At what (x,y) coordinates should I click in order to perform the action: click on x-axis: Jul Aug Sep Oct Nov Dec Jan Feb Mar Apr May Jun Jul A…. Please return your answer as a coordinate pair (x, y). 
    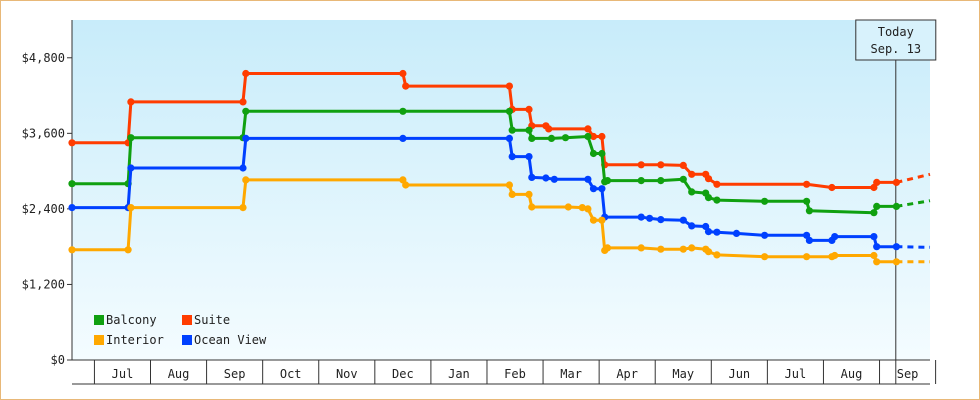
    Looking at the image, I should click on (504, 372).